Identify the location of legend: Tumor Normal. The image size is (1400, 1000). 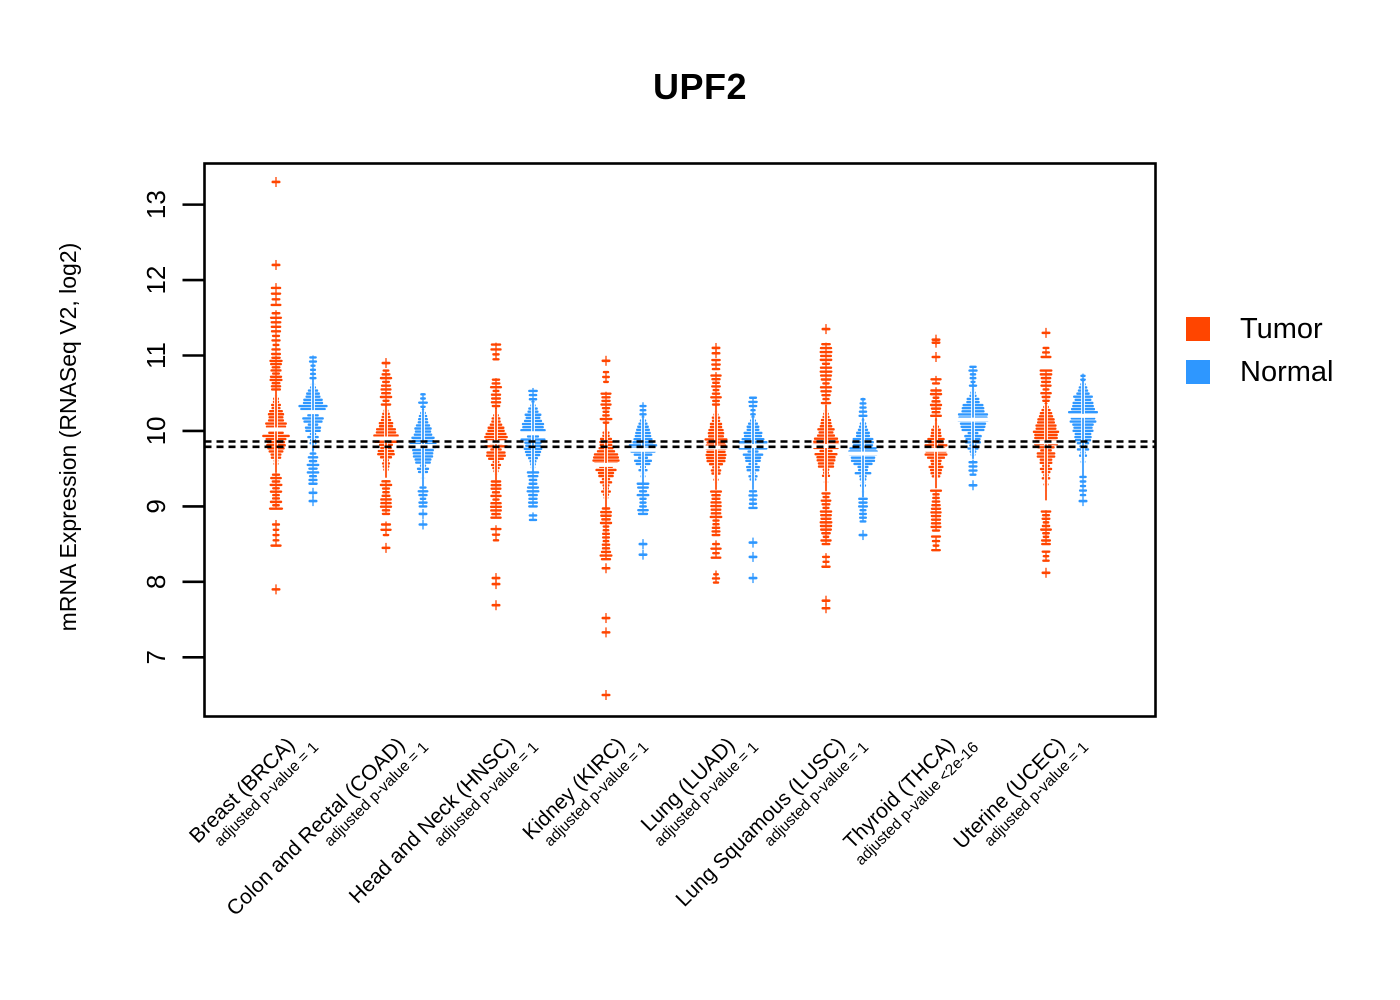
(1259, 350).